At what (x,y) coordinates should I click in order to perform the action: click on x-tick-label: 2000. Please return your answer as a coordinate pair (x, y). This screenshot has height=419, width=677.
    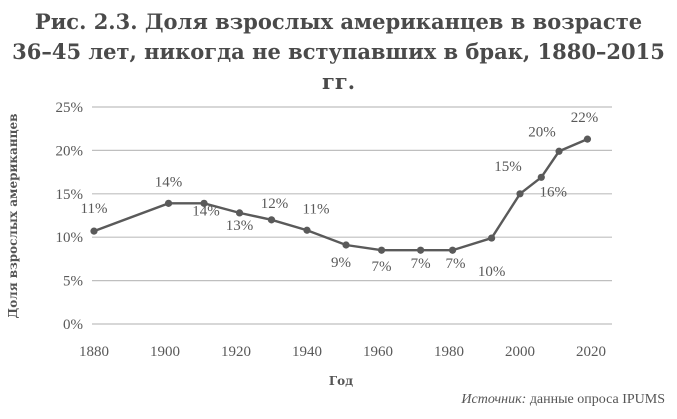
    Looking at the image, I should click on (520, 352).